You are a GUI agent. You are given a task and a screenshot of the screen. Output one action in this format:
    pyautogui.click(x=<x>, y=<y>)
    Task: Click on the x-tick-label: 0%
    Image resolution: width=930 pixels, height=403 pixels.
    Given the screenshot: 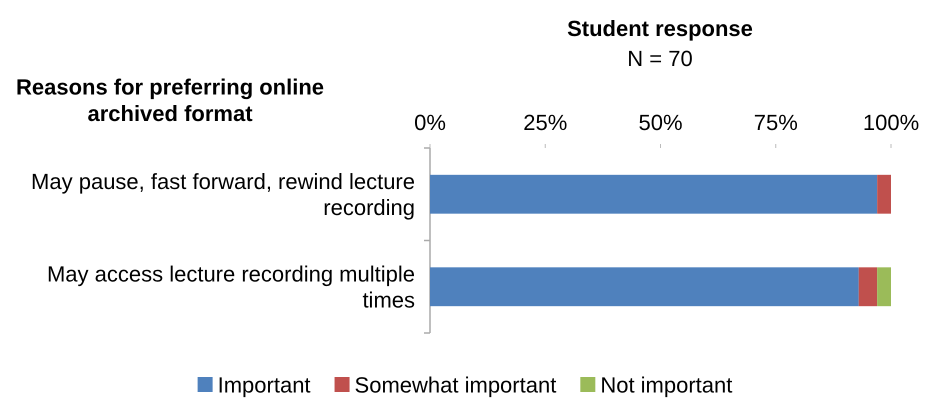 What is the action you would take?
    pyautogui.click(x=430, y=122)
    